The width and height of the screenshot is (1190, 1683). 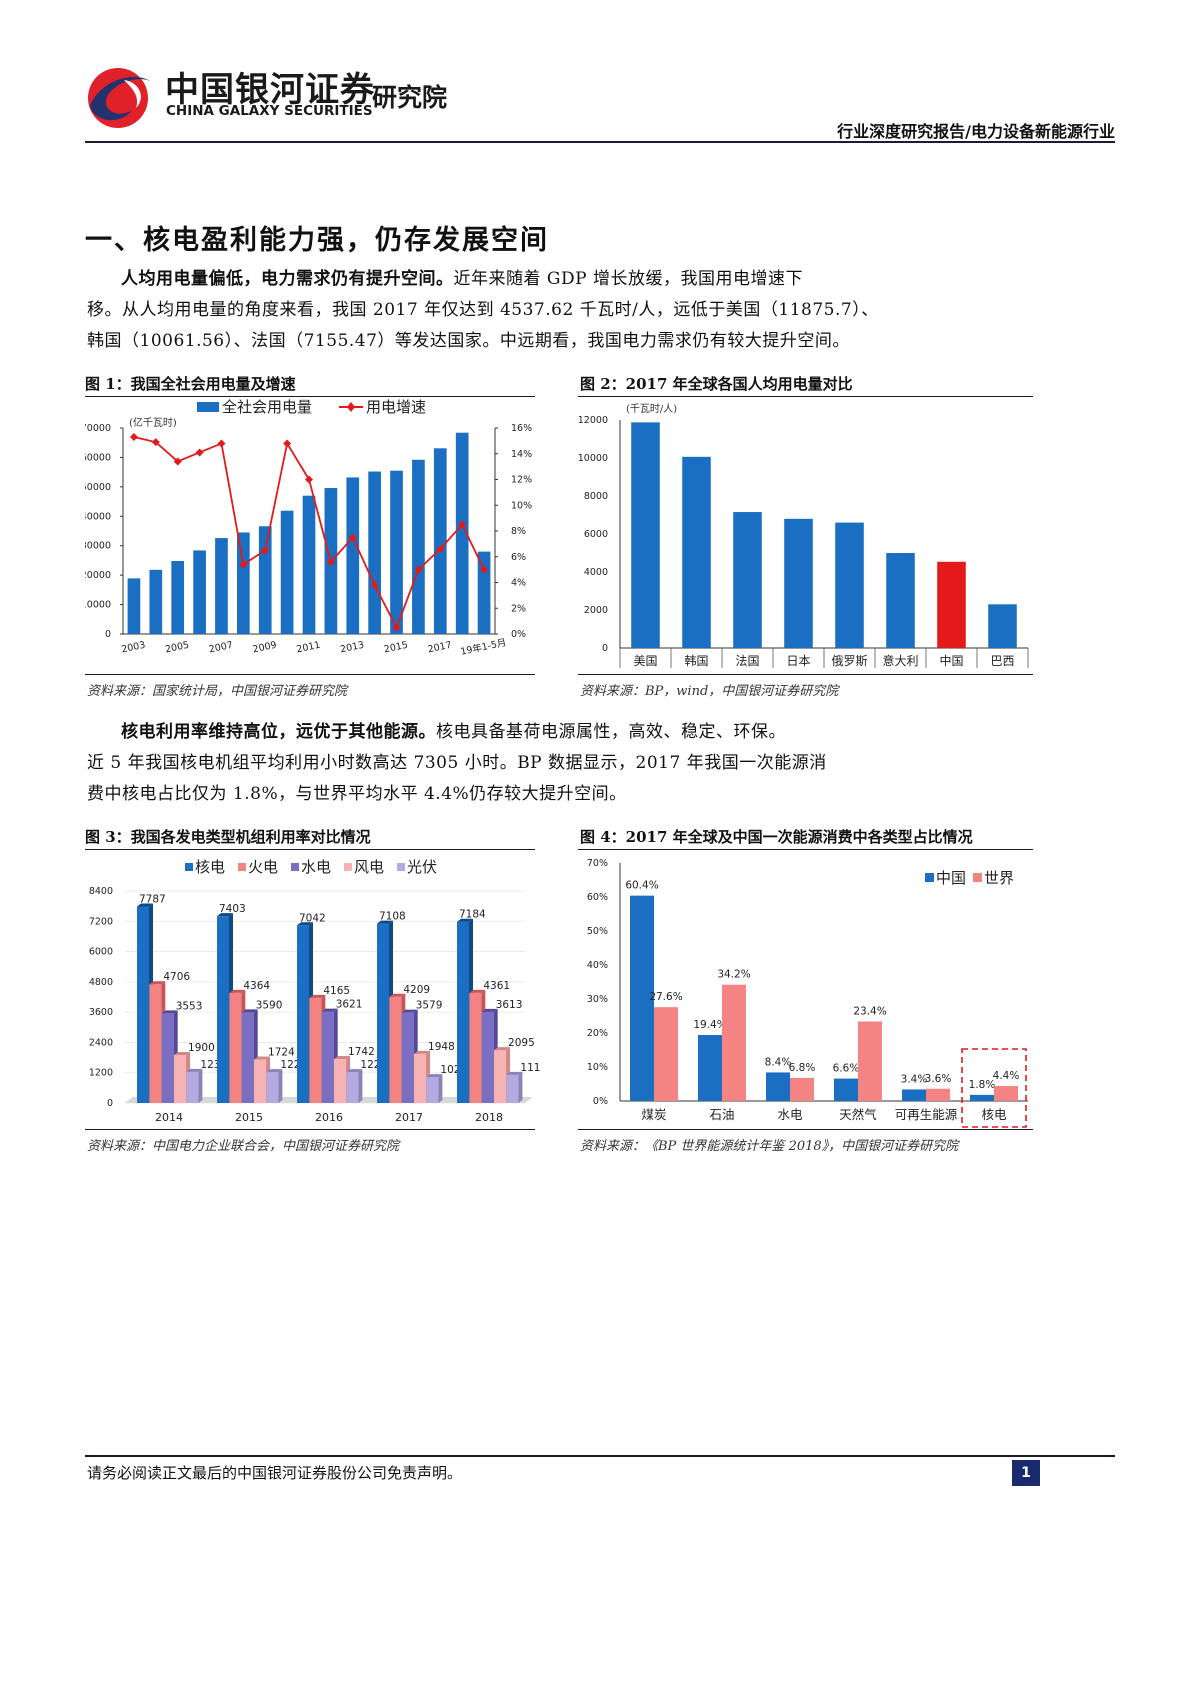 What do you see at coordinates (977, 877) in the screenshot?
I see `legend-swatch-world` at bounding box center [977, 877].